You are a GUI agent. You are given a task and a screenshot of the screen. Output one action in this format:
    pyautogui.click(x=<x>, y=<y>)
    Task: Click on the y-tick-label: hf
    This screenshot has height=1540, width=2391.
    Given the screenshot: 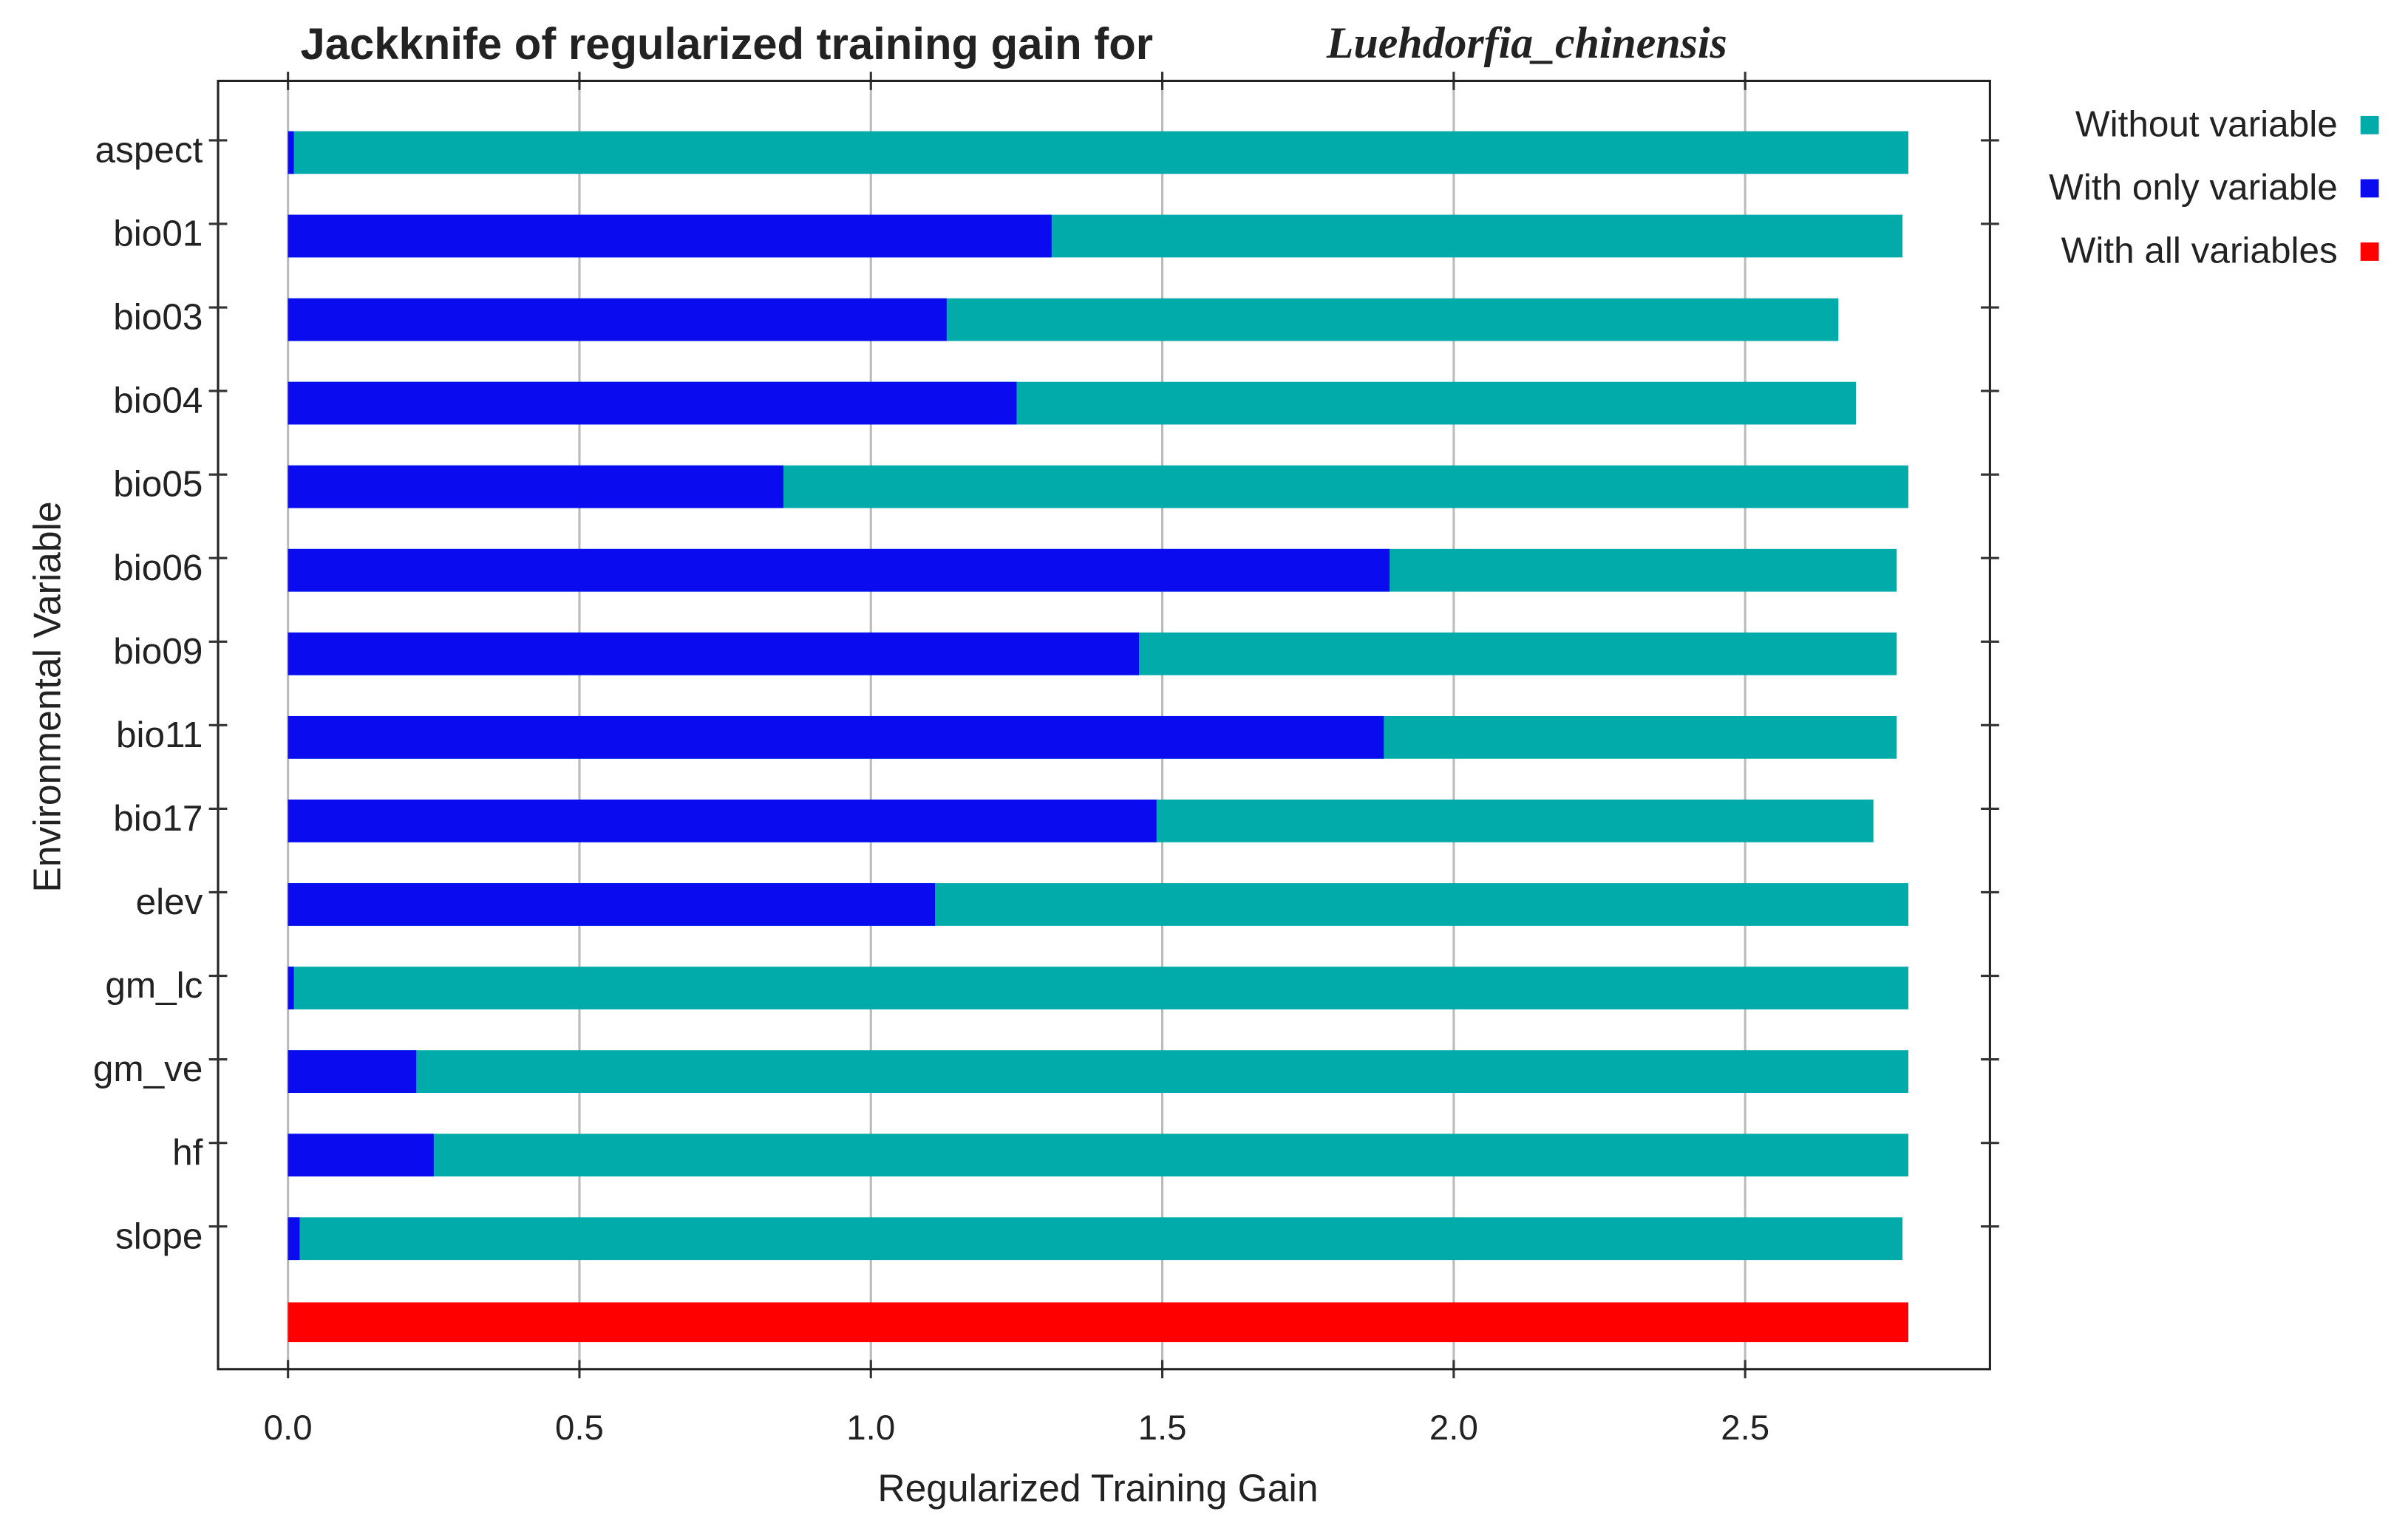 What is the action you would take?
    pyautogui.click(x=188, y=1152)
    